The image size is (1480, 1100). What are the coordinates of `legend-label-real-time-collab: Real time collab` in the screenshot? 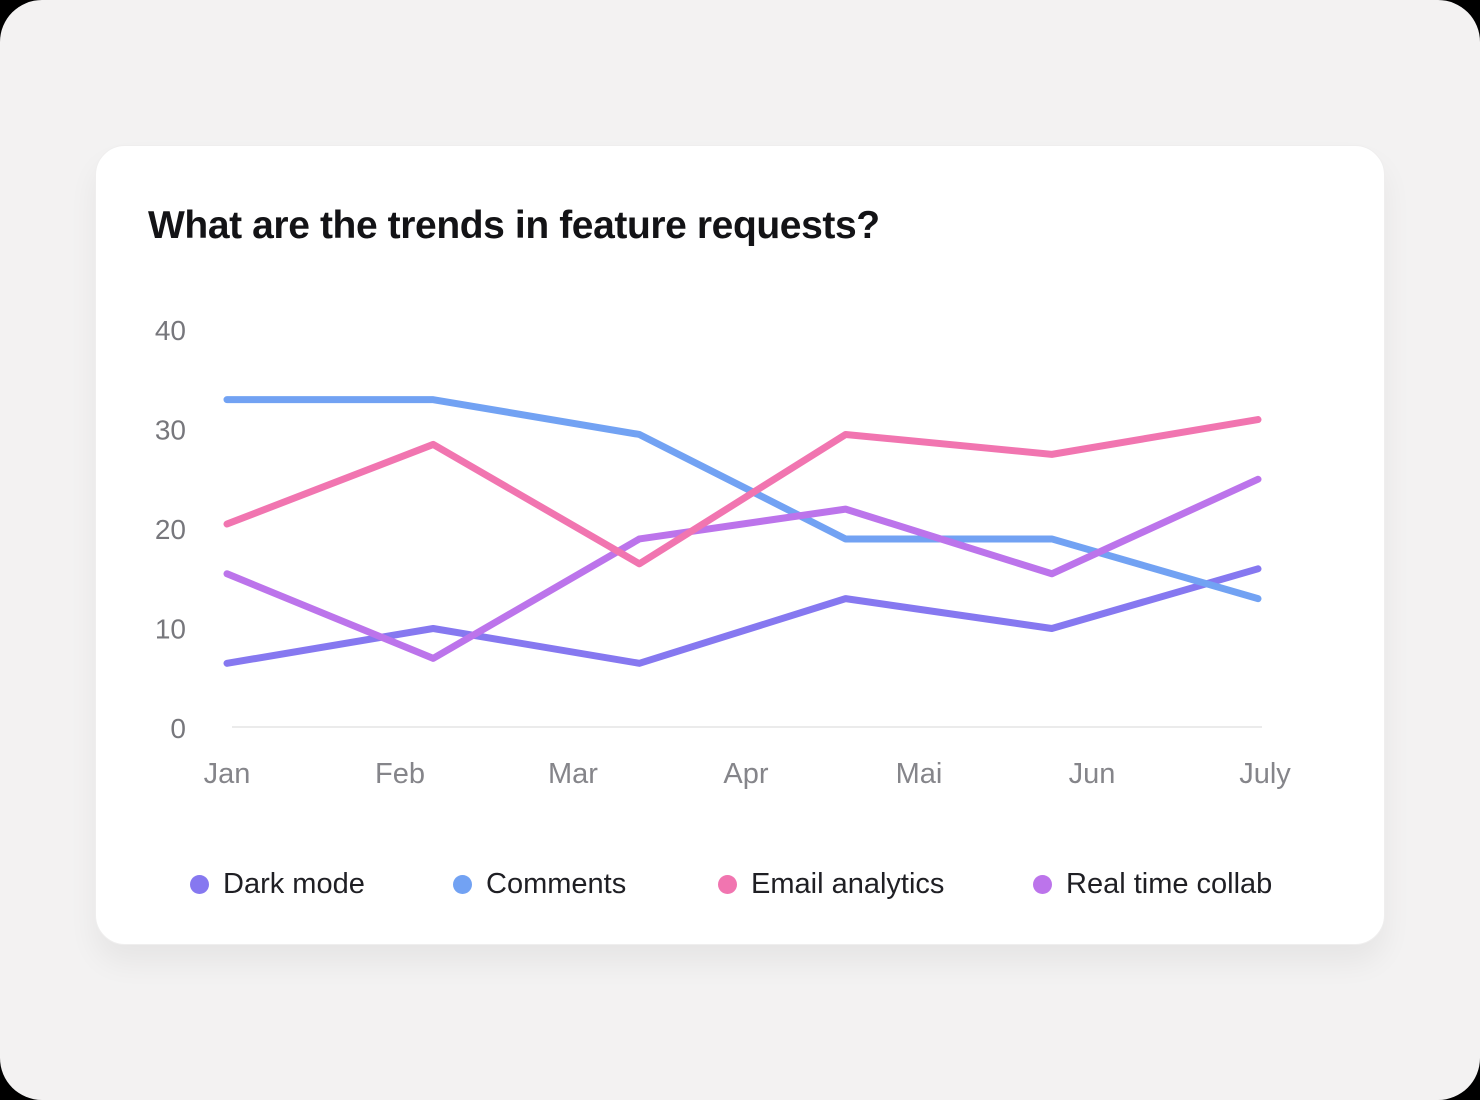 It's located at (1169, 884).